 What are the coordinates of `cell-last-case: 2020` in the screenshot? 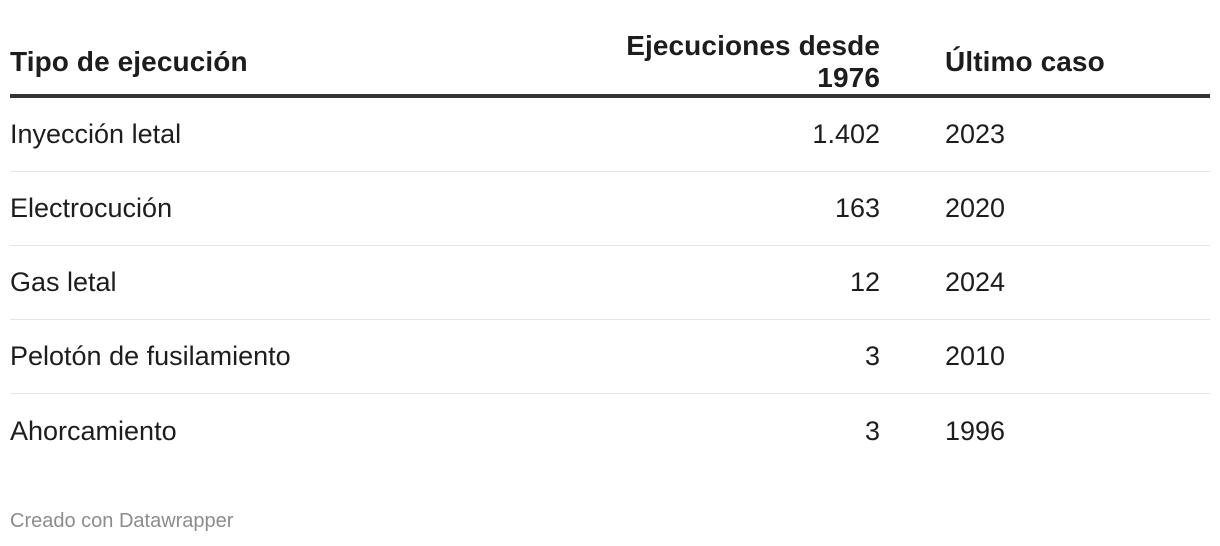 It's located at (975, 208).